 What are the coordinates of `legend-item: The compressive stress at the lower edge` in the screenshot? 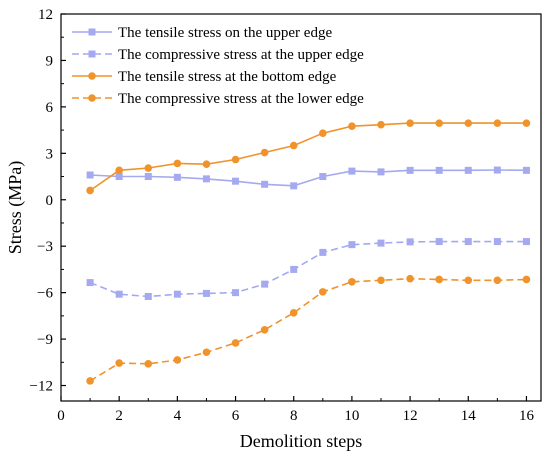 It's located at (218, 99).